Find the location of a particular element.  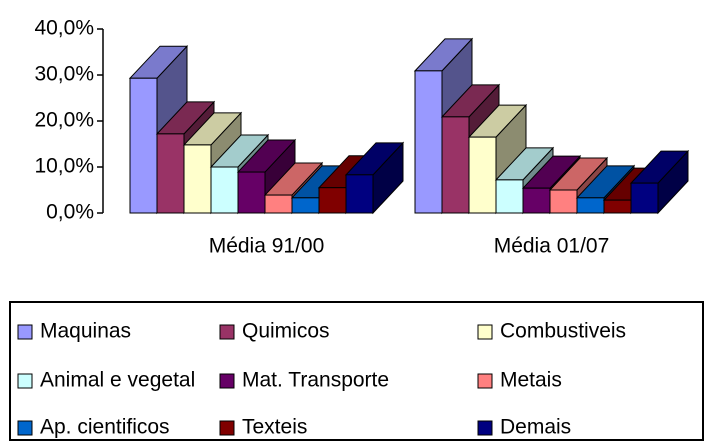

legend-label: Texteis is located at coordinates (274, 427).